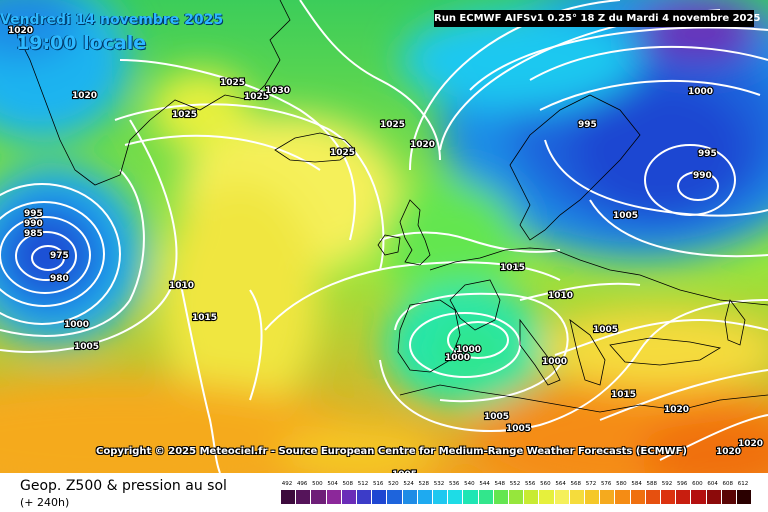  What do you see at coordinates (621, 484) in the screenshot?
I see `scale-label: 580` at bounding box center [621, 484].